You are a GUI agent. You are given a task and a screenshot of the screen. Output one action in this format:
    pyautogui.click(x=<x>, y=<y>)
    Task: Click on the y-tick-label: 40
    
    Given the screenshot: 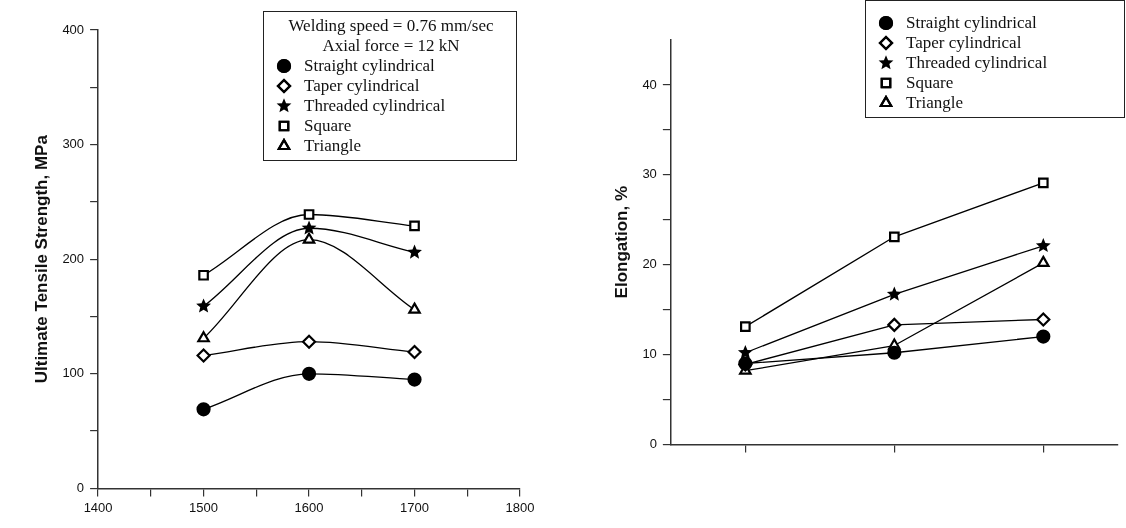 What is the action you would take?
    pyautogui.click(x=649, y=84)
    